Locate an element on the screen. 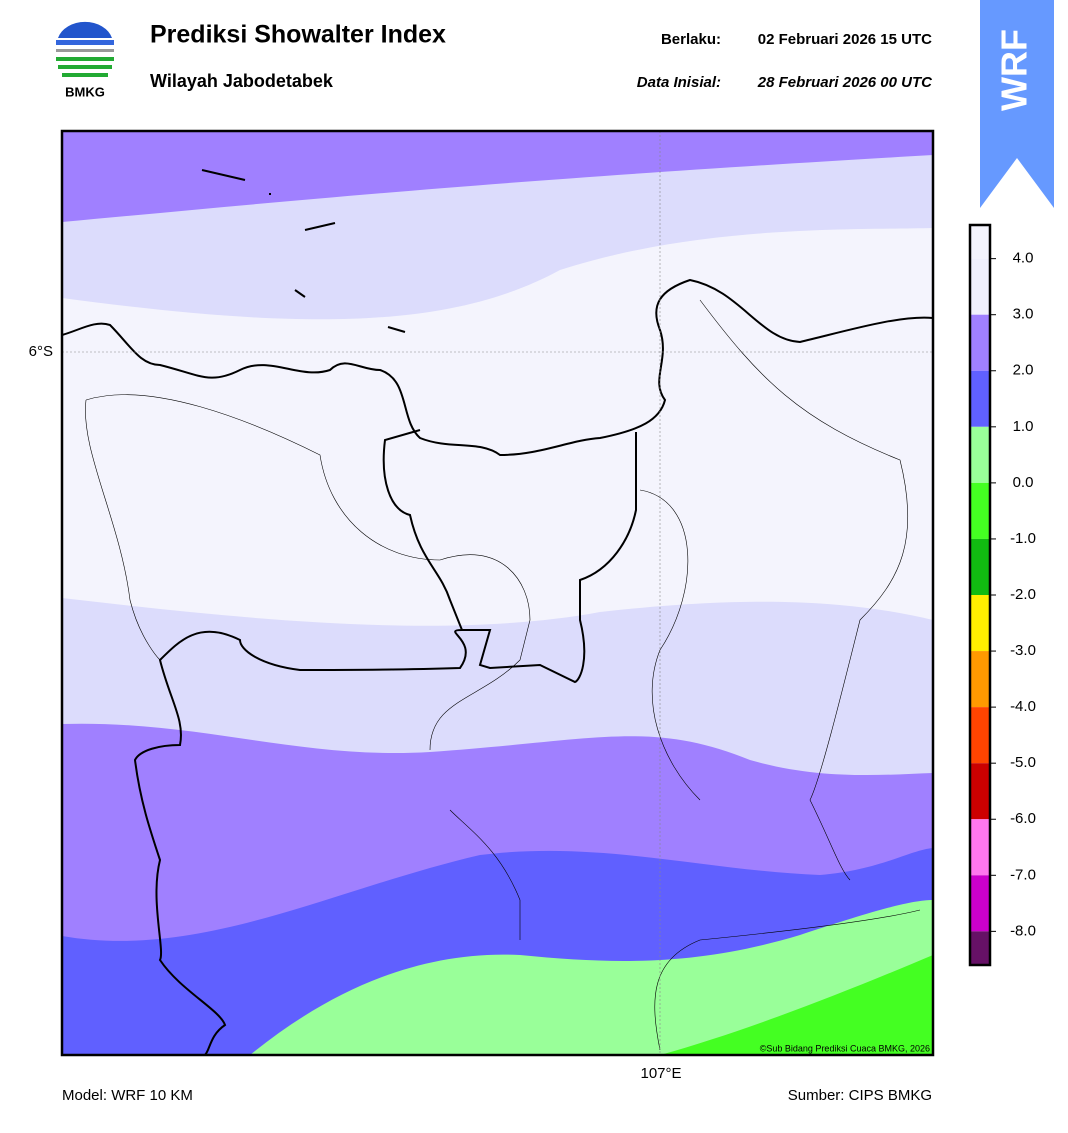 The width and height of the screenshot is (1068, 1133). colorbar-tick-label: -4.0 is located at coordinates (1023, 706).